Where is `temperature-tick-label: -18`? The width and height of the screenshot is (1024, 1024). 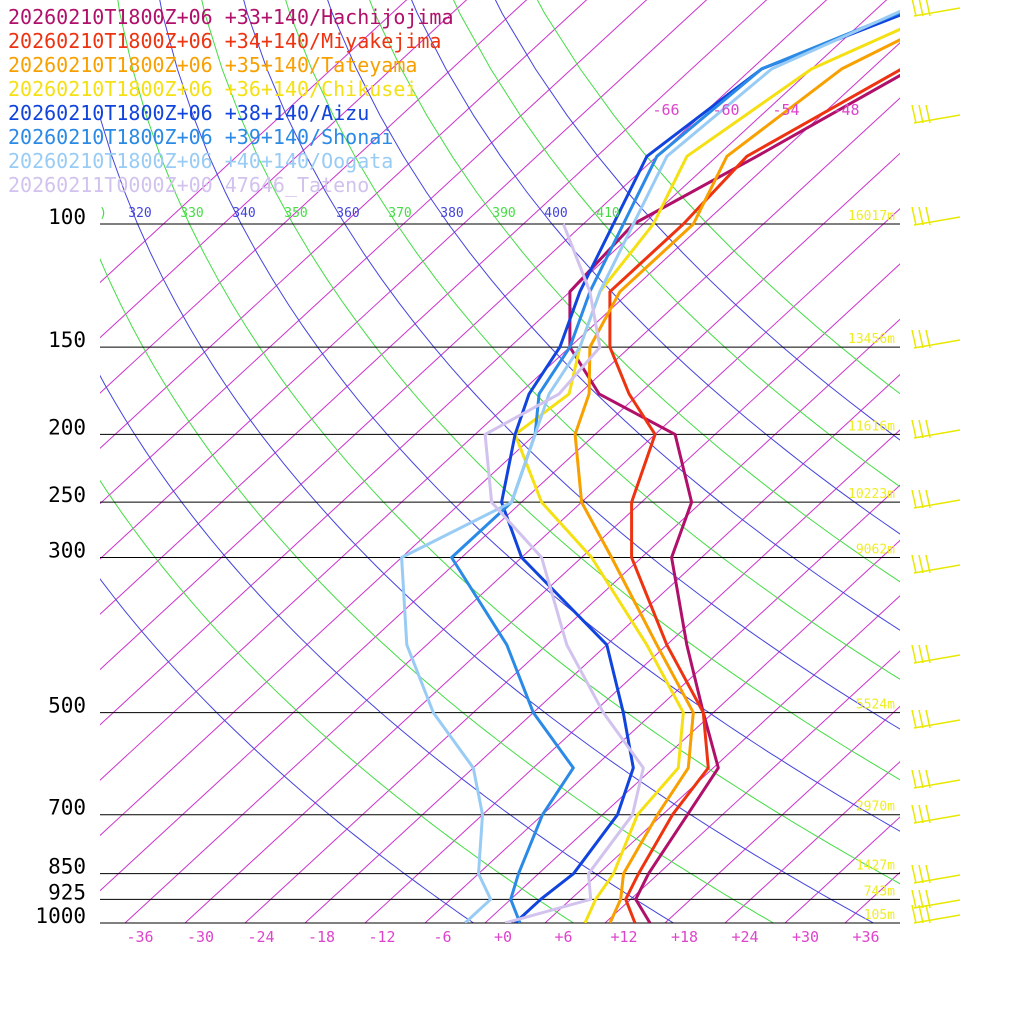
temperature-tick-label: -18 is located at coordinates (321, 937).